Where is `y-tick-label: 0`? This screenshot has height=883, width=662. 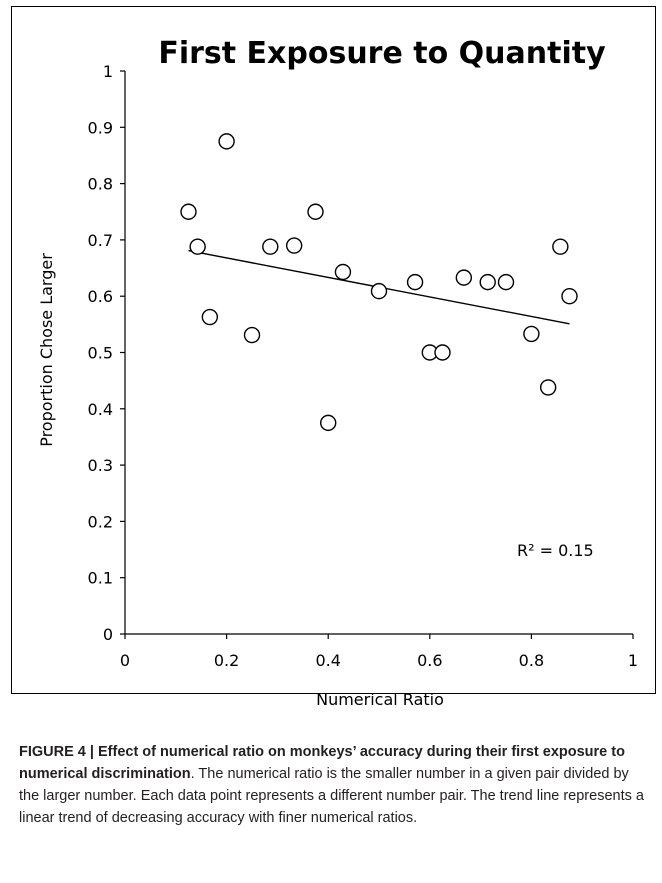 y-tick-label: 0 is located at coordinates (108, 634).